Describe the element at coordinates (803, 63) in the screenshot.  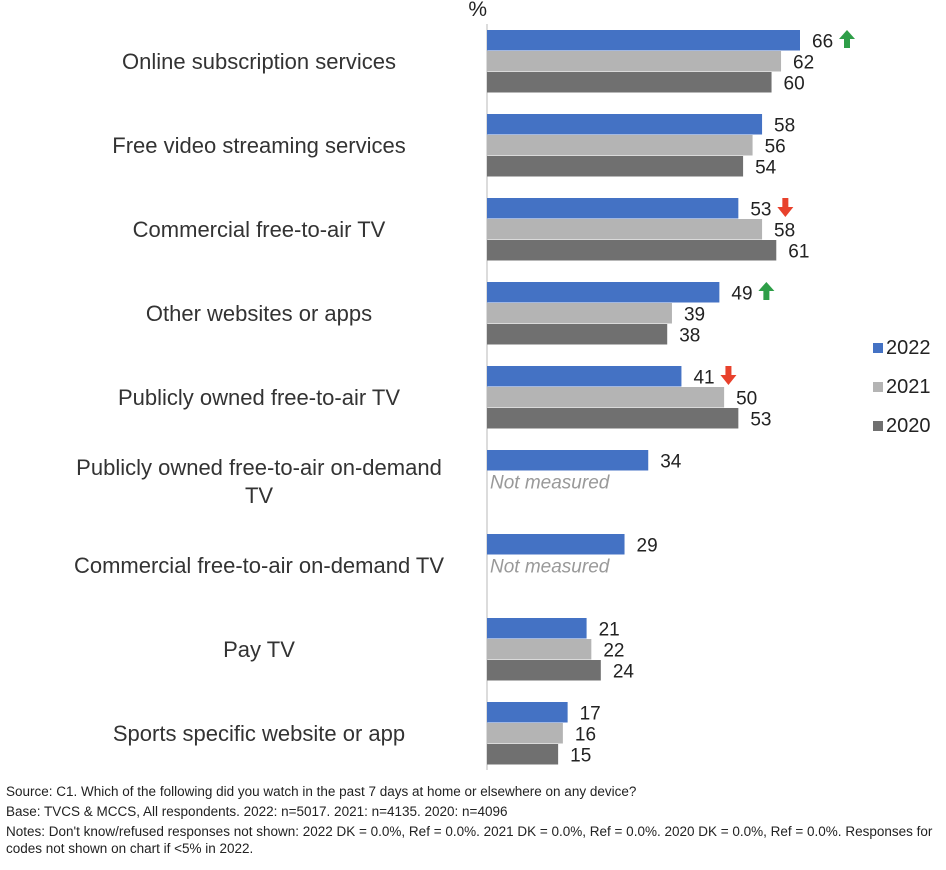
I see `data-label: 62` at that location.